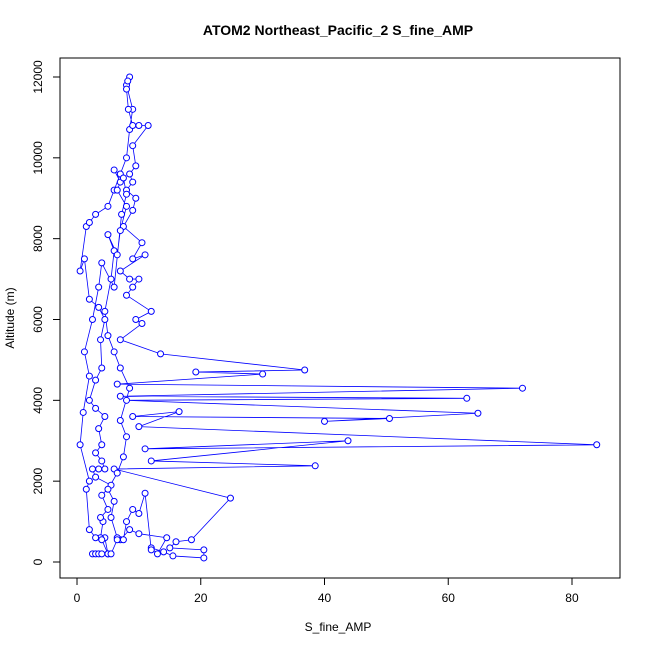 The image size is (650, 655). Describe the element at coordinates (325, 598) in the screenshot. I see `x-tick-label: 40` at that location.